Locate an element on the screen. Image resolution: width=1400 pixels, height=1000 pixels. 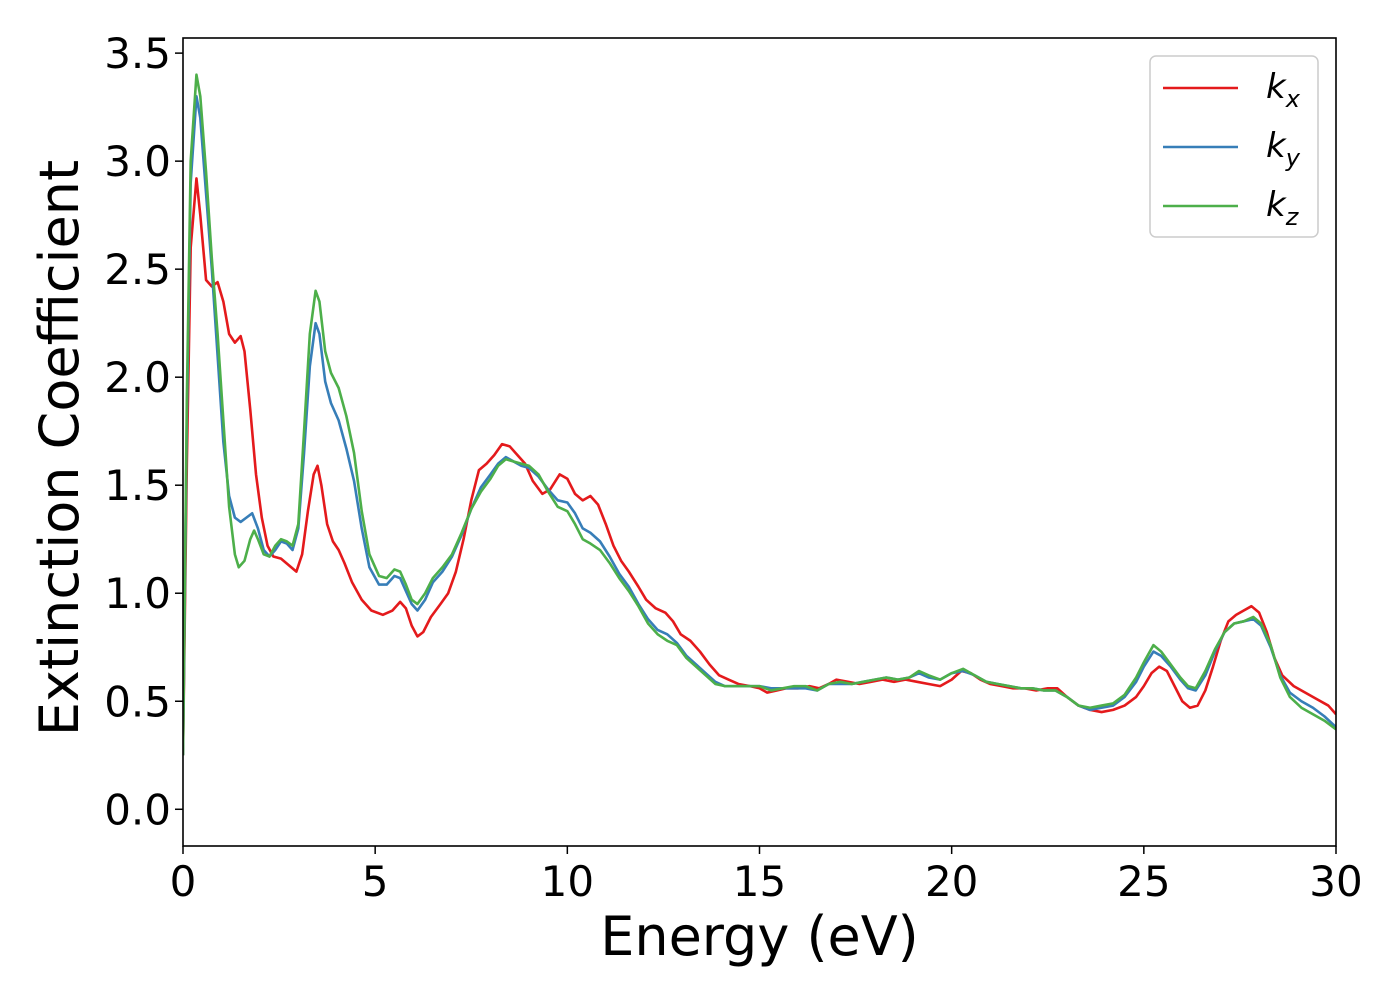
x-tick-label: 0 is located at coordinates (183, 881).